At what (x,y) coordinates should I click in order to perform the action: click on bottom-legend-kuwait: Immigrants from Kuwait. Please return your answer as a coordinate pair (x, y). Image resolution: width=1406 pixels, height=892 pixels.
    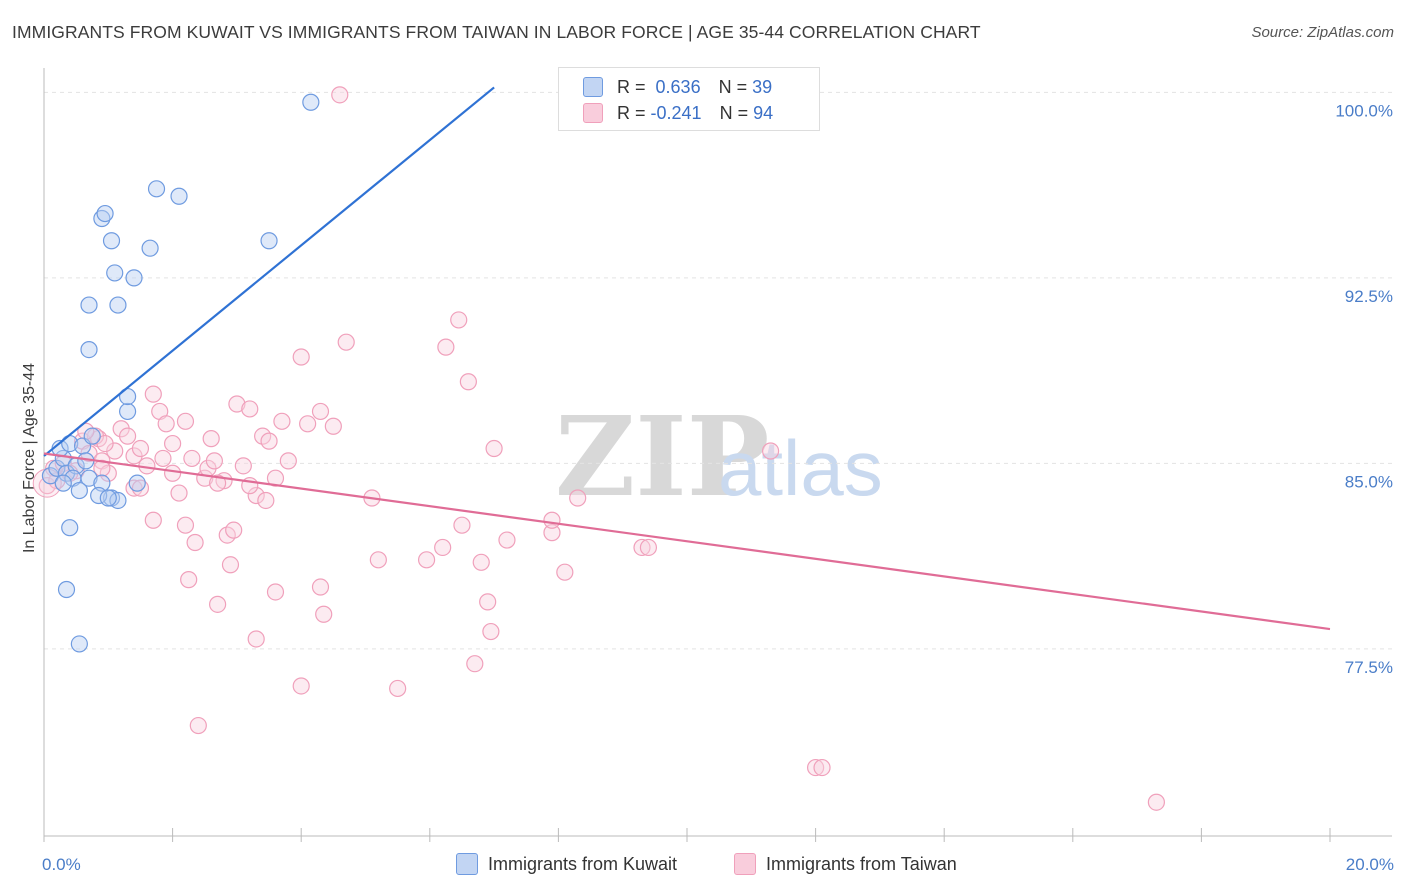
    Looking at the image, I should click on (566, 864).